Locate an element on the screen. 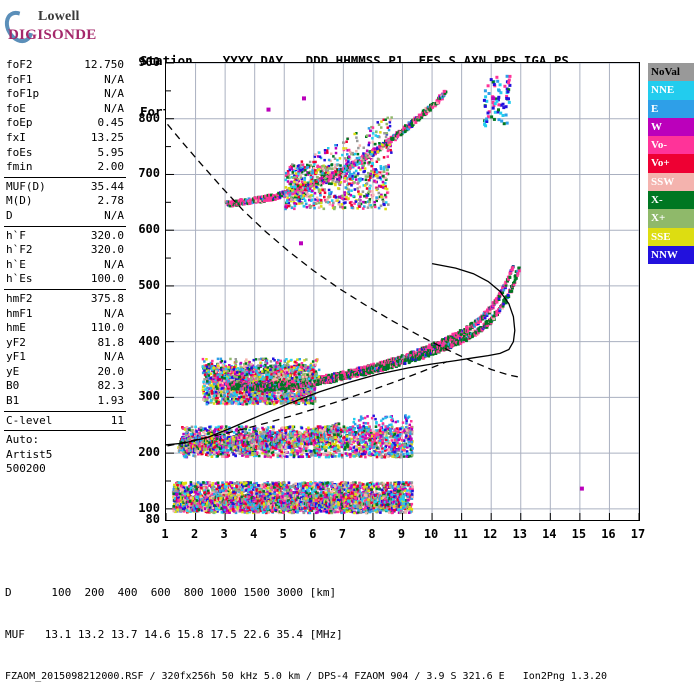  x-tick-label: 14 is located at coordinates (549, 534).